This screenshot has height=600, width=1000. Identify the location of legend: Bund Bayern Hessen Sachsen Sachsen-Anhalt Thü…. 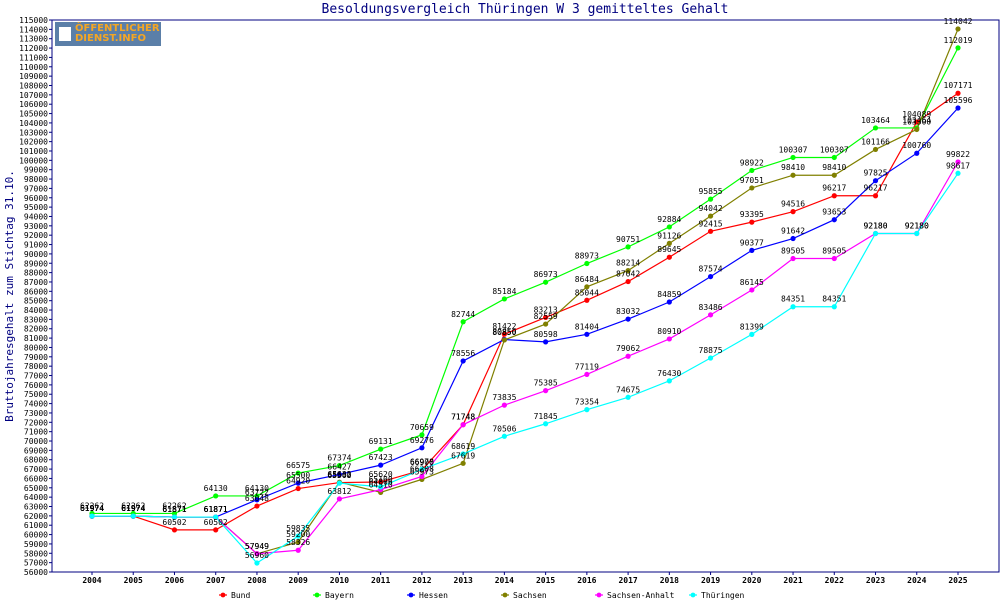
(482, 595).